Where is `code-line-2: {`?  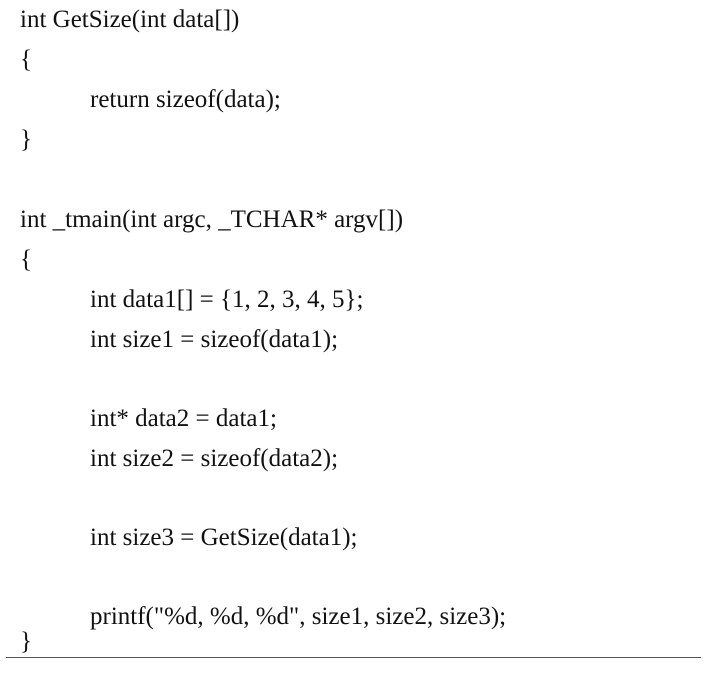
code-line-2: { is located at coordinates (26, 59).